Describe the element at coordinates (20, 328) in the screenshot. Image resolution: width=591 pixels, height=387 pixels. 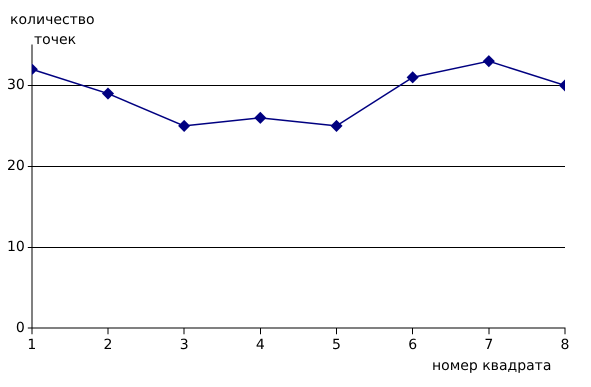
I see `y-tick-label: 0` at that location.